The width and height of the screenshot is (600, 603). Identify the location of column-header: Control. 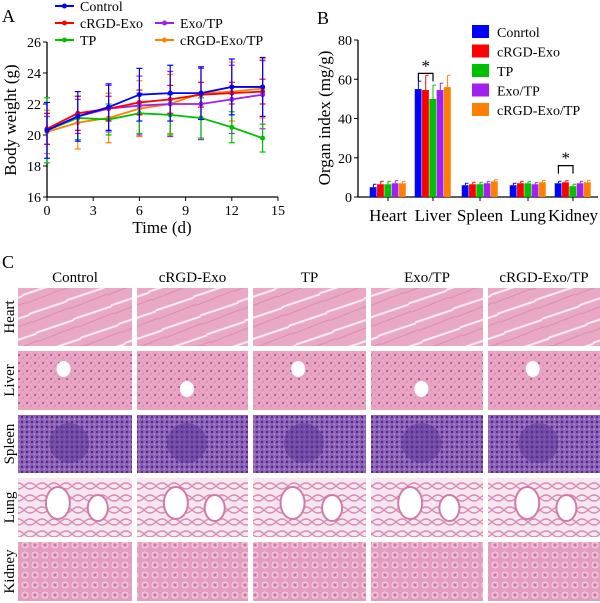
(75, 278).